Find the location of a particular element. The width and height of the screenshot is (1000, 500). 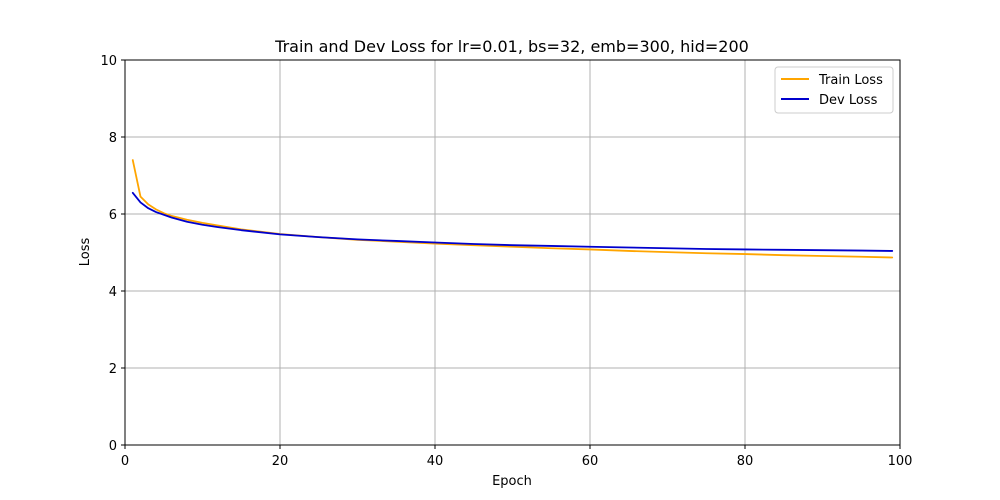

legend: Train Loss Dev Loss is located at coordinates (834, 90).